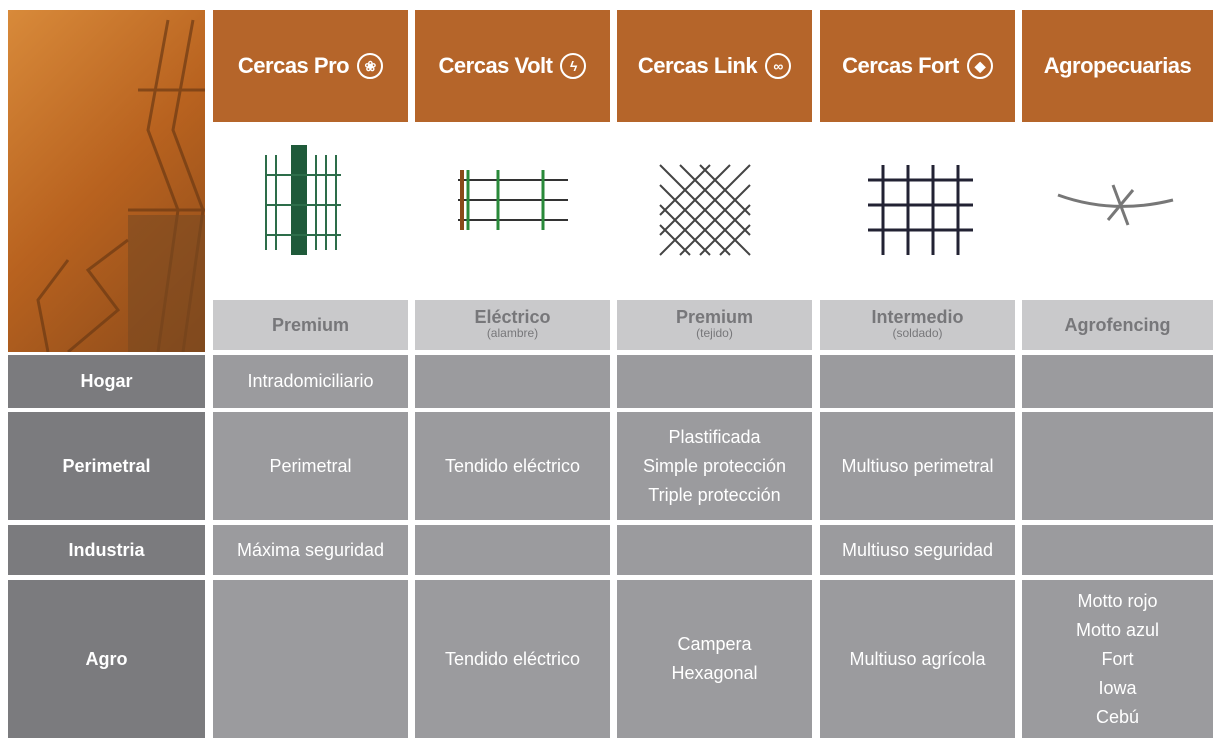  I want to click on subtitle-note: (alambre), so click(512, 333).